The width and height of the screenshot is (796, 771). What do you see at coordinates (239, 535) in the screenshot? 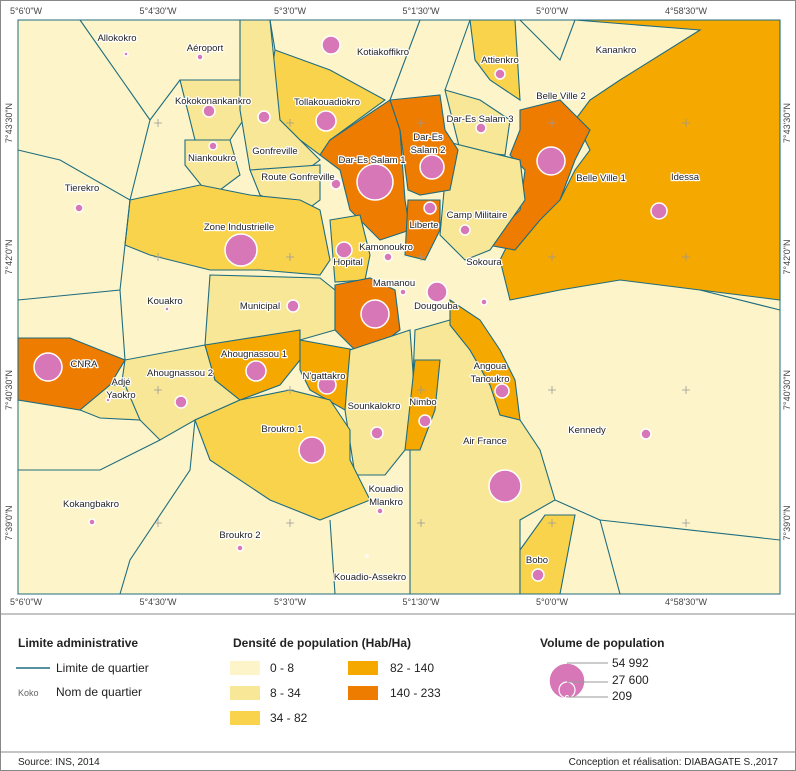
I see `quartier-name: Broukro 2` at bounding box center [239, 535].